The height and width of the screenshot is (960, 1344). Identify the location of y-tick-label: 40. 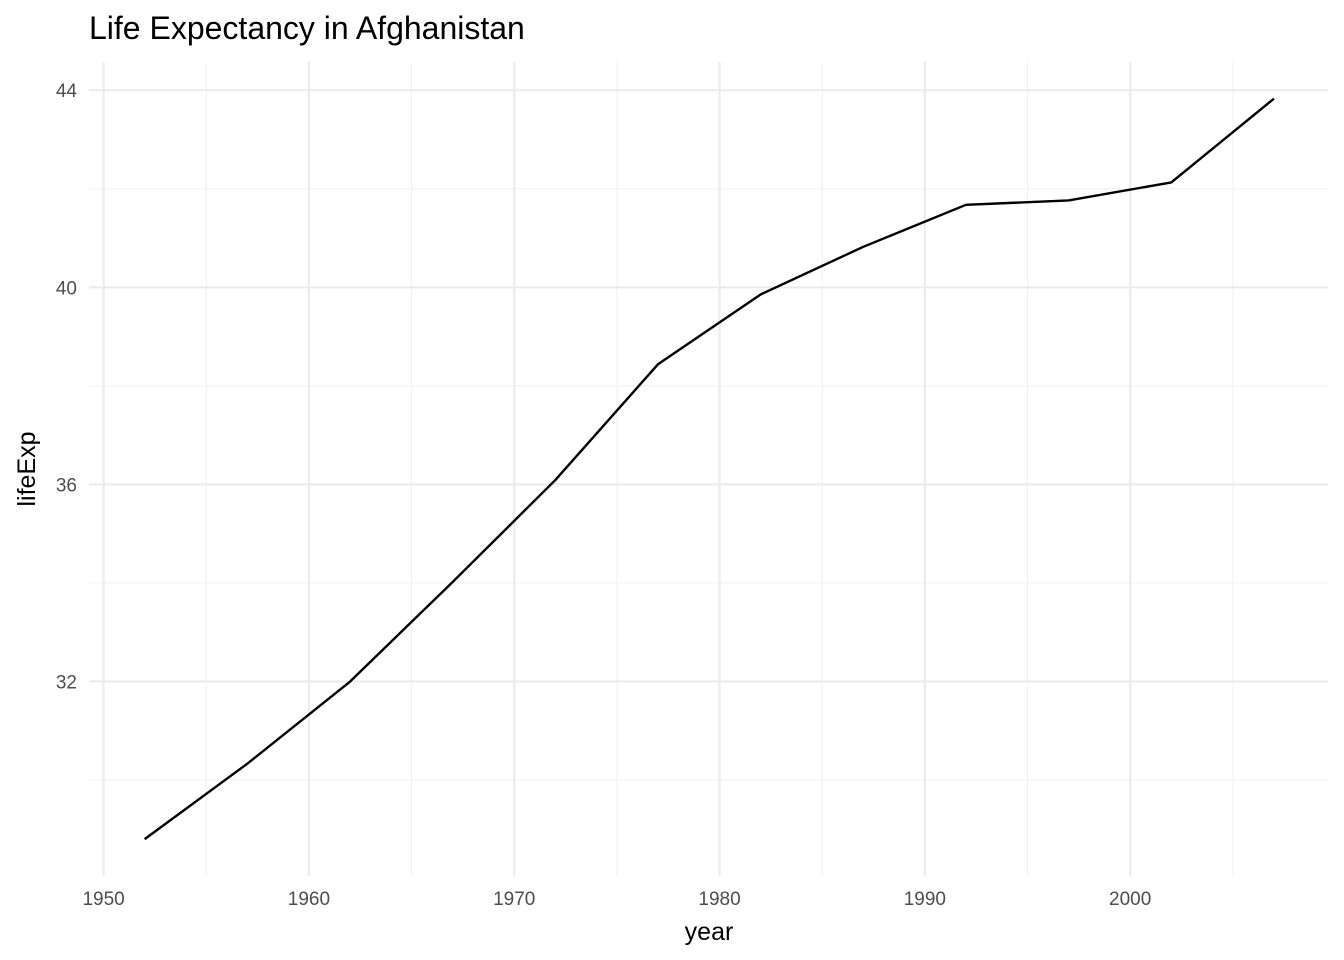
(66, 288).